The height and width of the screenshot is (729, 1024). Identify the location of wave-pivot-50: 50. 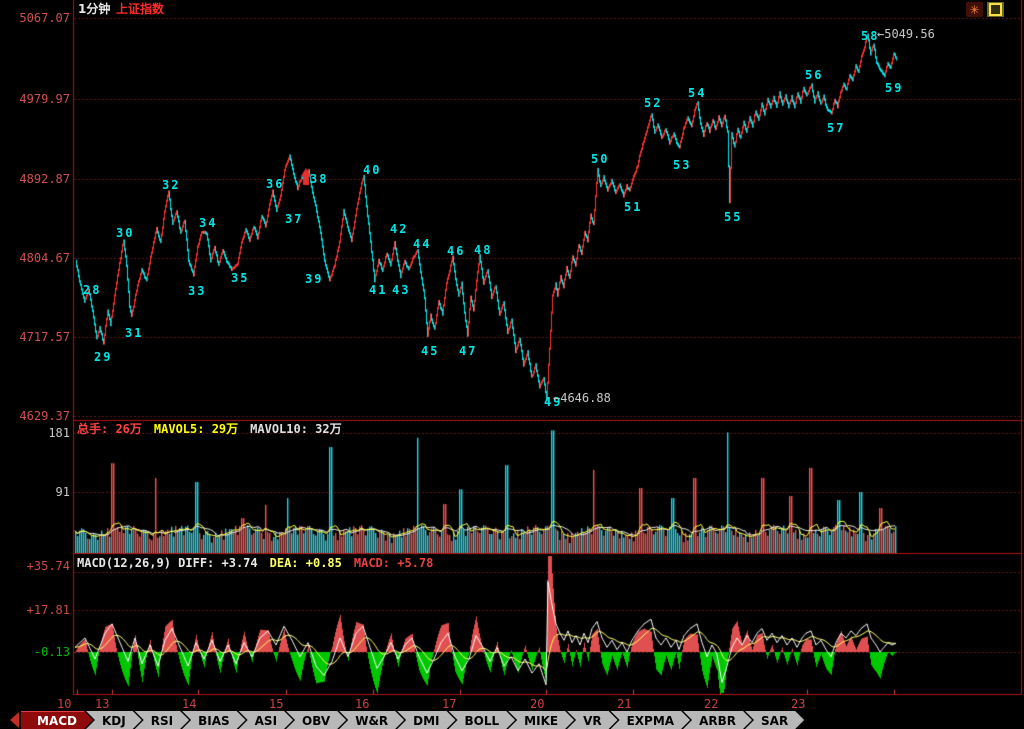
(600, 159).